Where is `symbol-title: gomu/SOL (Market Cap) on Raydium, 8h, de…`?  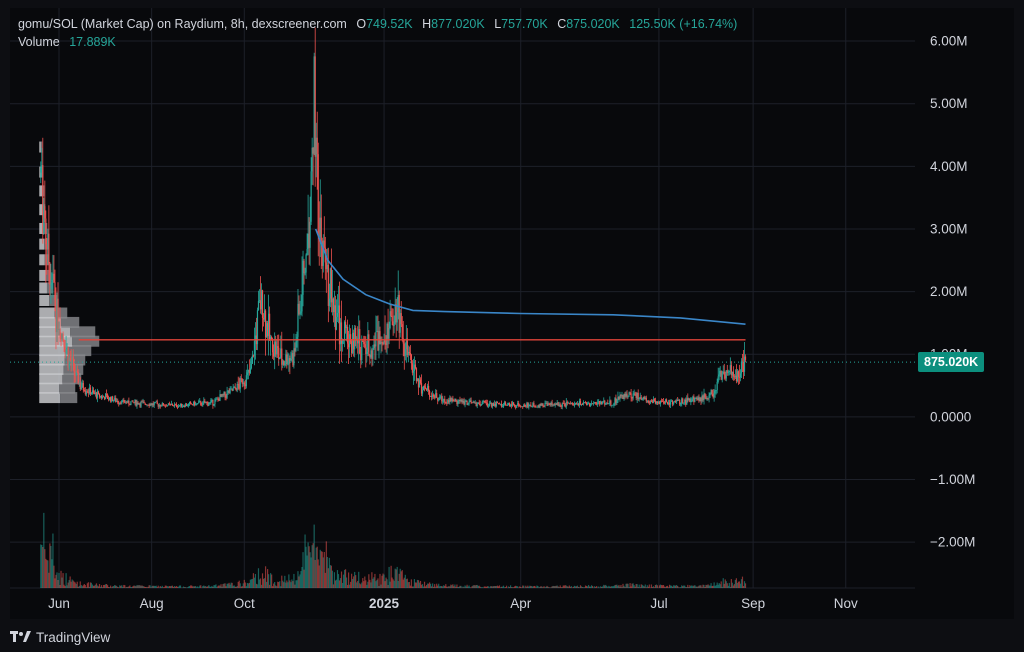 symbol-title: gomu/SOL (Market Cap) on Raydium, 8h, de… is located at coordinates (182, 24).